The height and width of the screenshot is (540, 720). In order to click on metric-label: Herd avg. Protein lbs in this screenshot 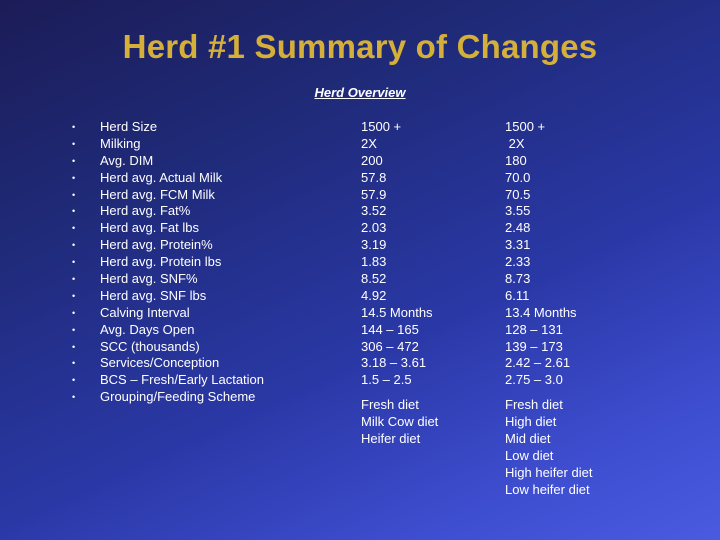, I will do `click(161, 262)`.